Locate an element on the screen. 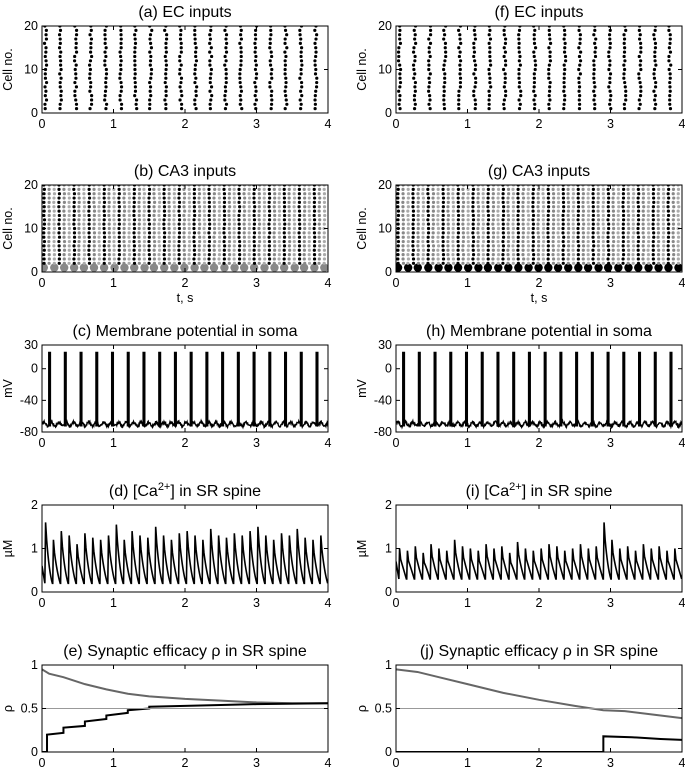  x-tick-label: 2 is located at coordinates (185, 762).